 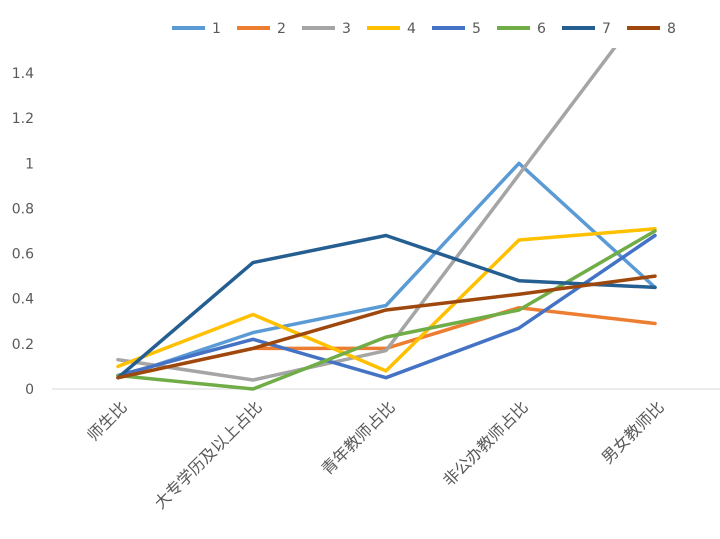 What do you see at coordinates (424, 29) in the screenshot?
I see `legend: 1 2 3 4 5 6 7 8` at bounding box center [424, 29].